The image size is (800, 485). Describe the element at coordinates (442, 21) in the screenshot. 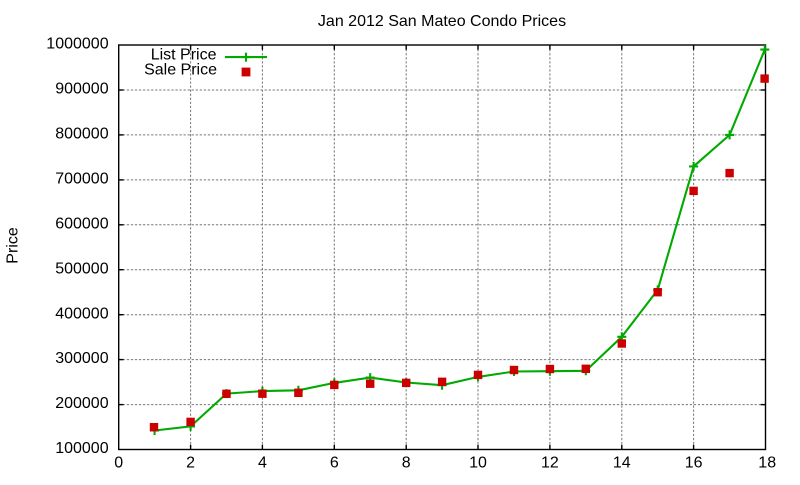

I see `svg-text:Jan 2012 San Mateo Condo Price: Jan 2012 San Mateo Condo Prices` at that location.